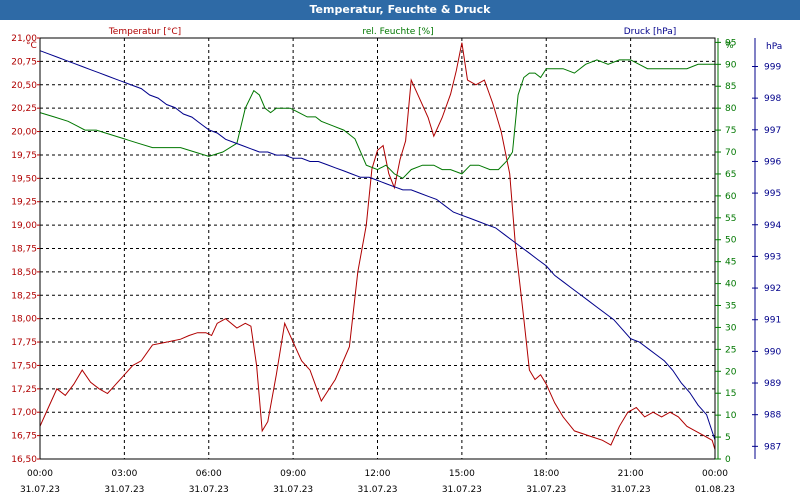 This screenshot has width=800, height=500. I want to click on pressure-unit-label: hPa, so click(774, 47).